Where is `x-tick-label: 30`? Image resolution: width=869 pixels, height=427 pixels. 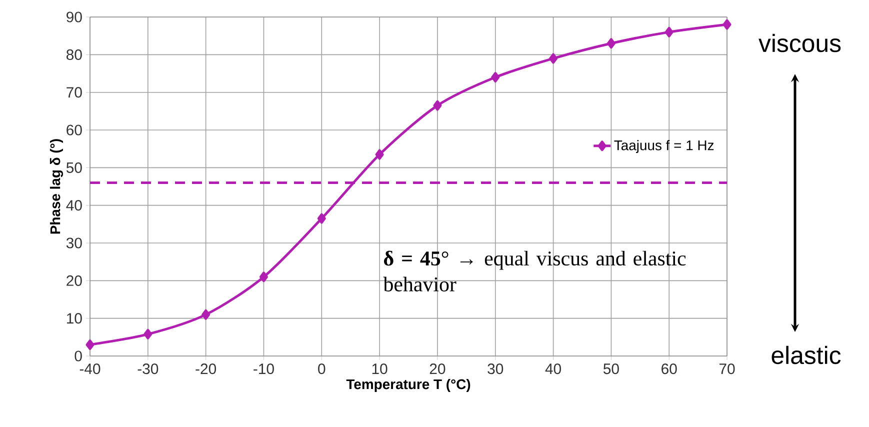 x-tick-label: 30 is located at coordinates (496, 369).